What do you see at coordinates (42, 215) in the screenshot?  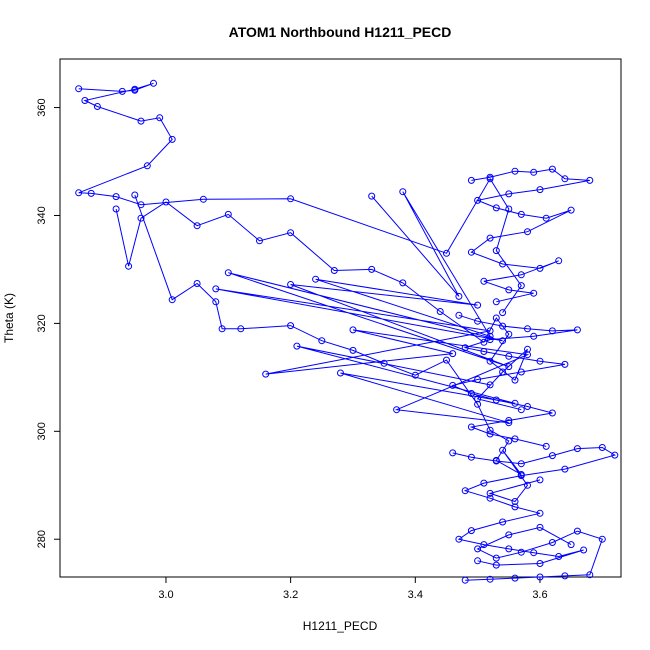 I see `y-tick-label: 340` at bounding box center [42, 215].